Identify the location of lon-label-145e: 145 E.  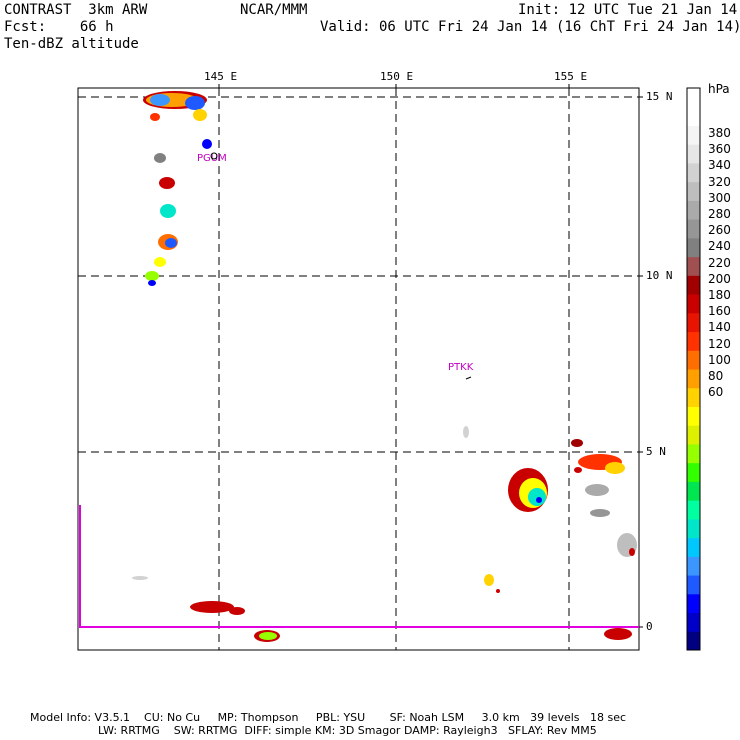
(221, 76).